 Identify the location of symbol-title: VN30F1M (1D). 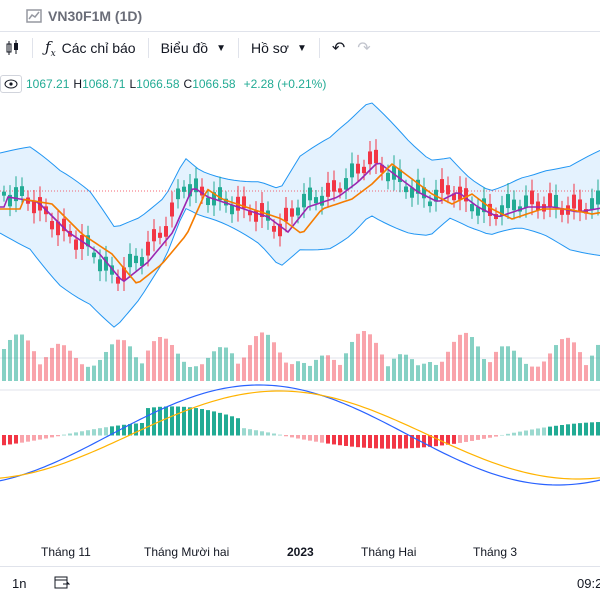
(84, 16).